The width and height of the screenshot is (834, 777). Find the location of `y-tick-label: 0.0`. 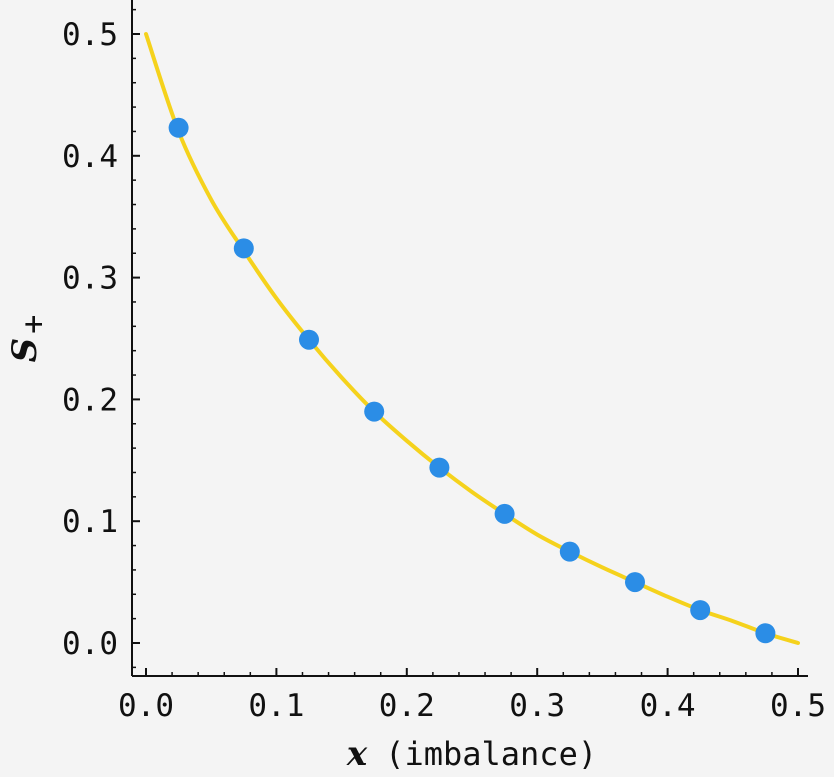

y-tick-label: 0.0 is located at coordinates (90, 644).